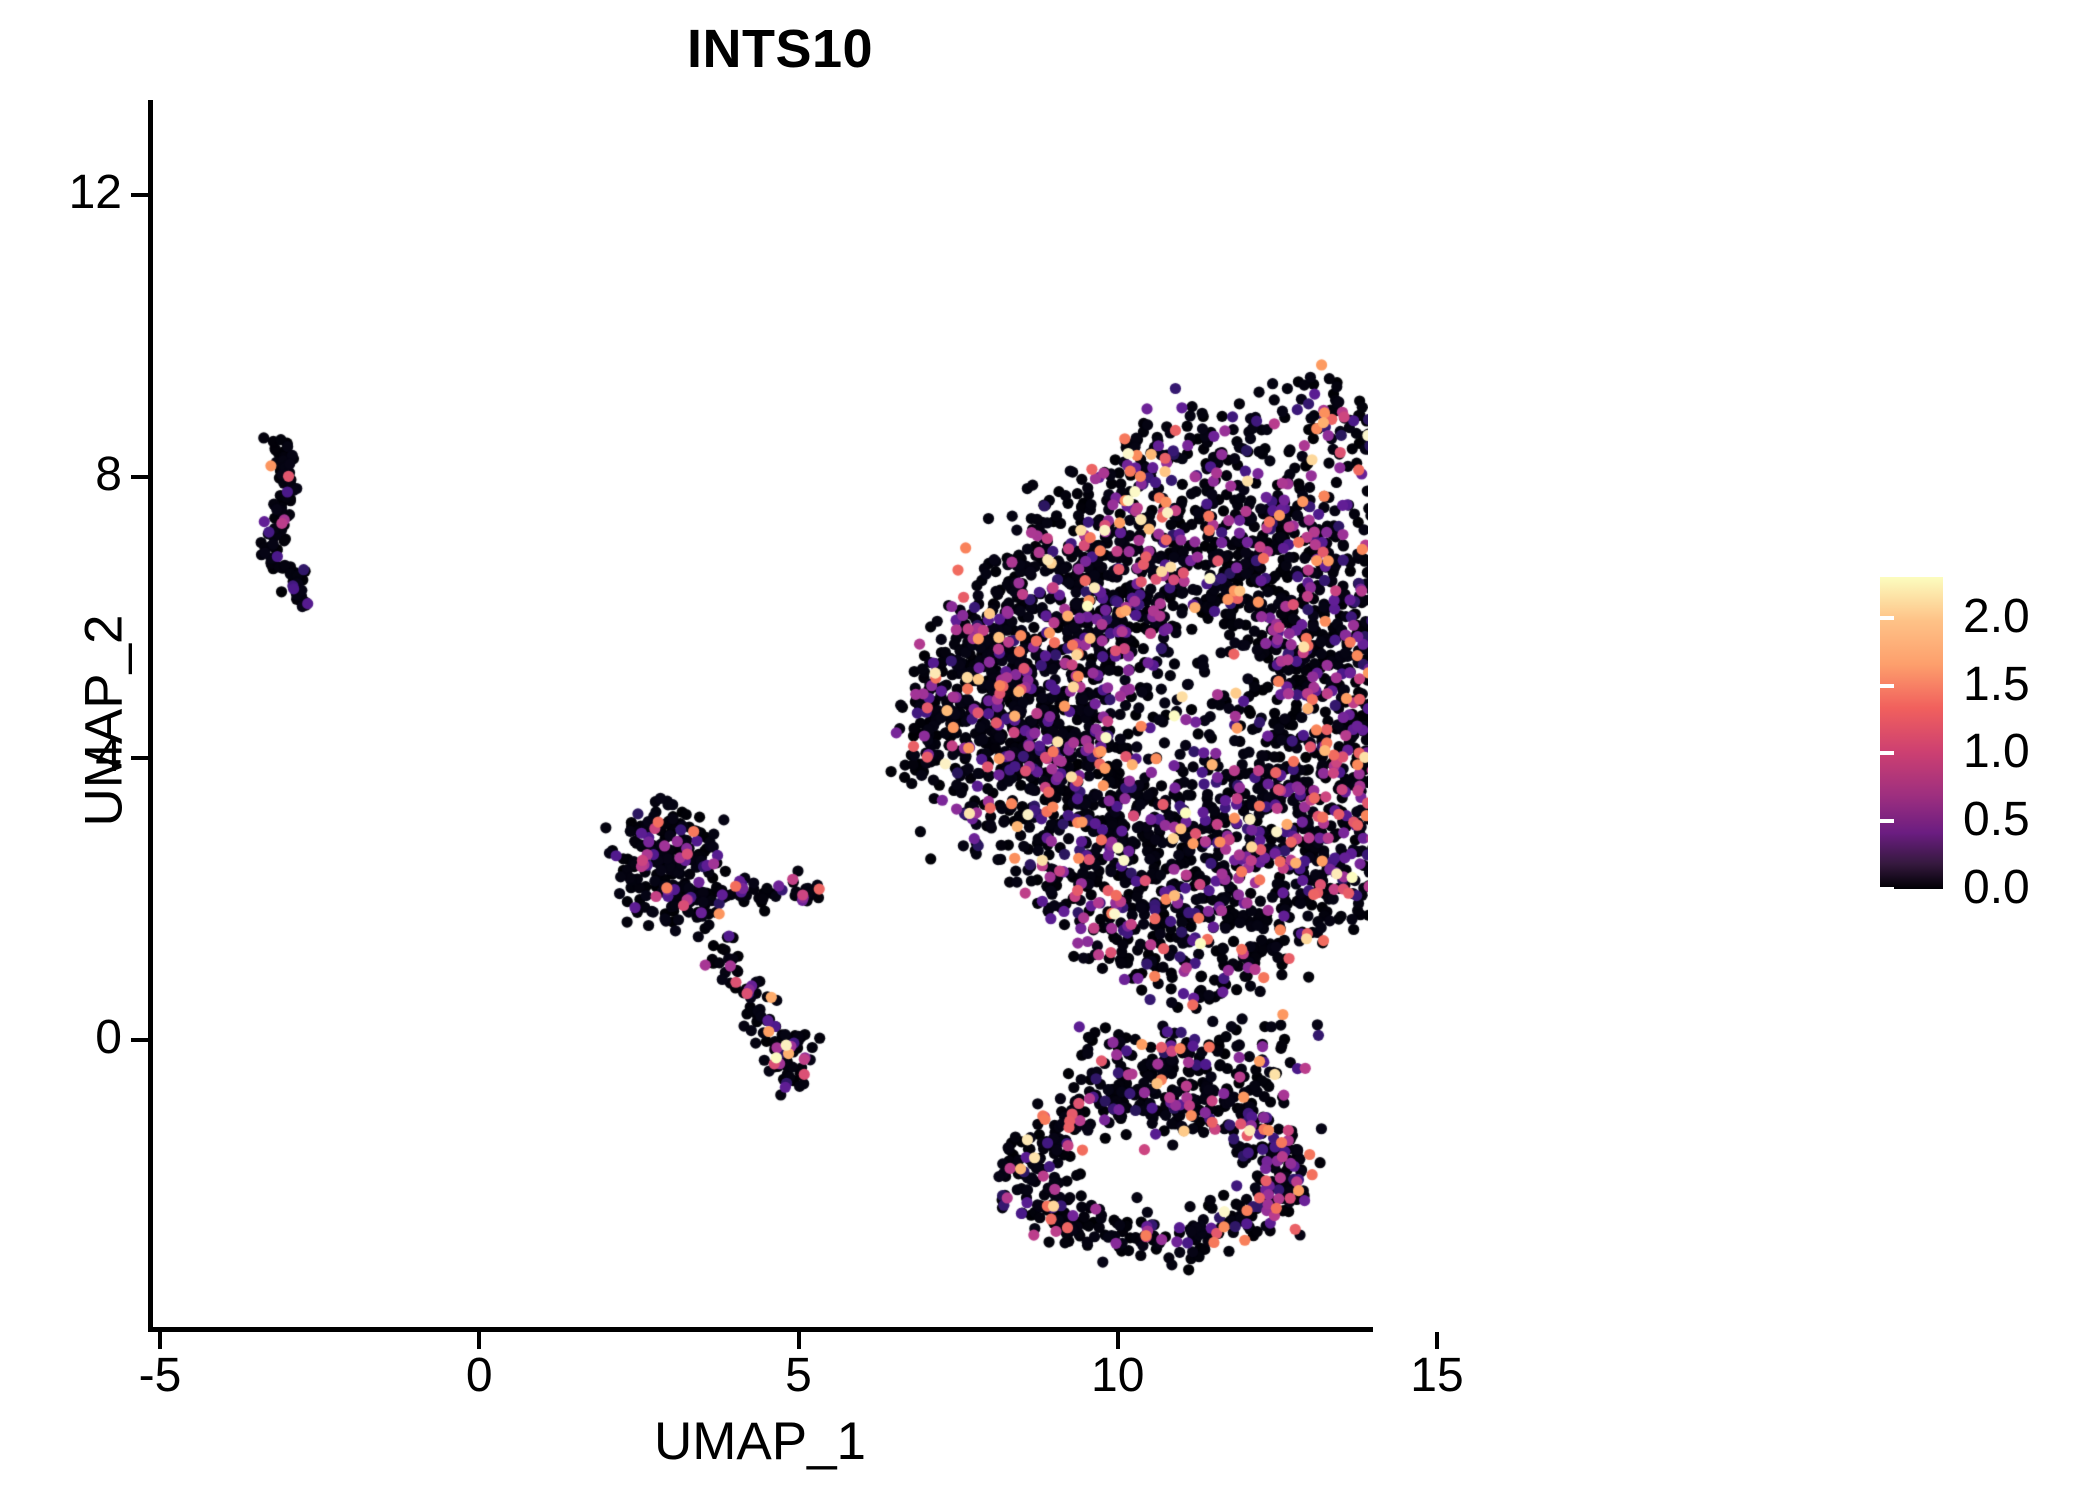  I want to click on colorbar-tick-label: 0.0, so click(1996, 887).